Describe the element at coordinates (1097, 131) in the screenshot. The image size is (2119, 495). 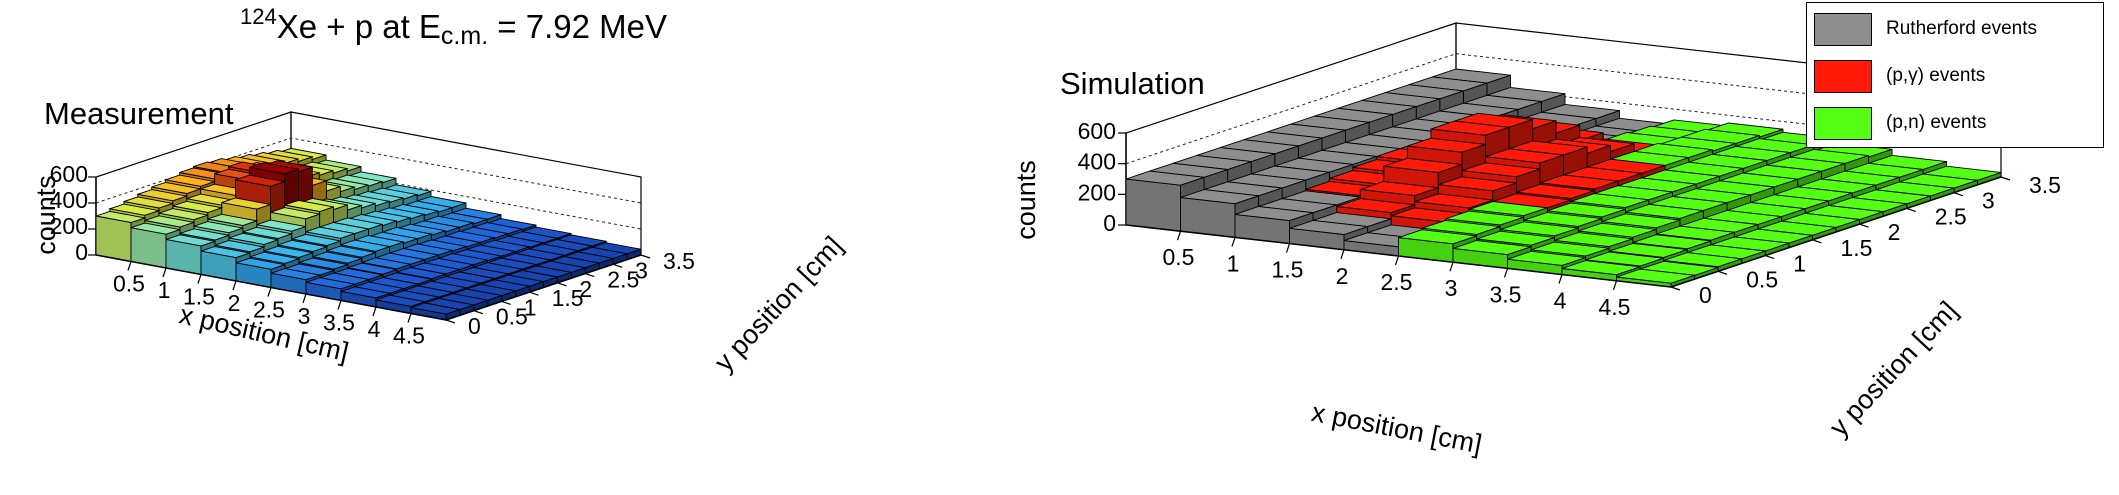
I see `z-tick-label: 600` at that location.